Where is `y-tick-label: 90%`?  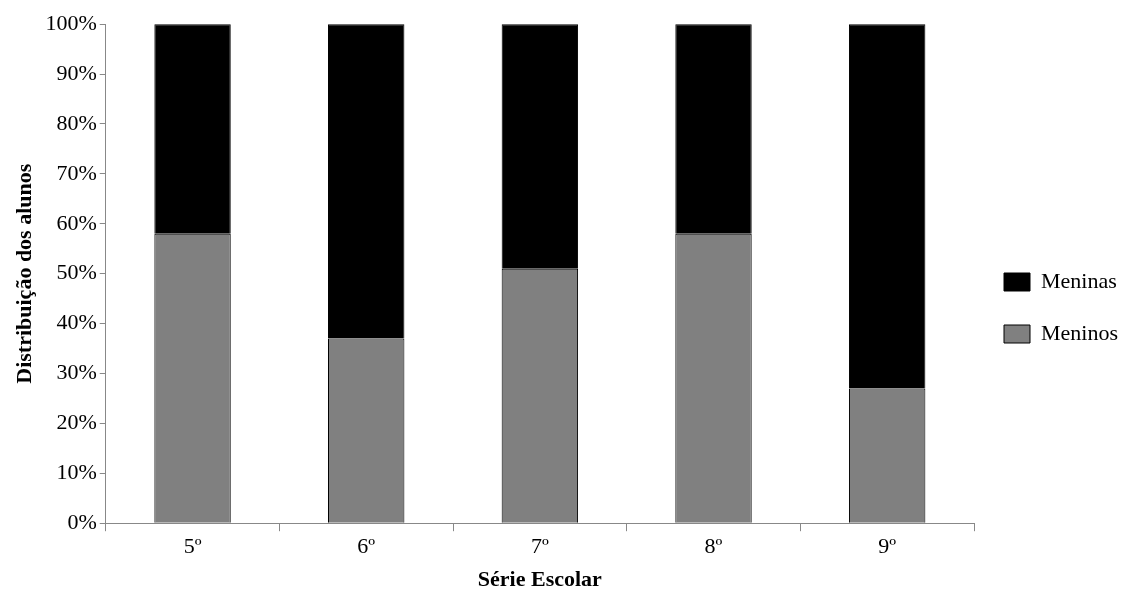
y-tick-label: 90% is located at coordinates (76, 72).